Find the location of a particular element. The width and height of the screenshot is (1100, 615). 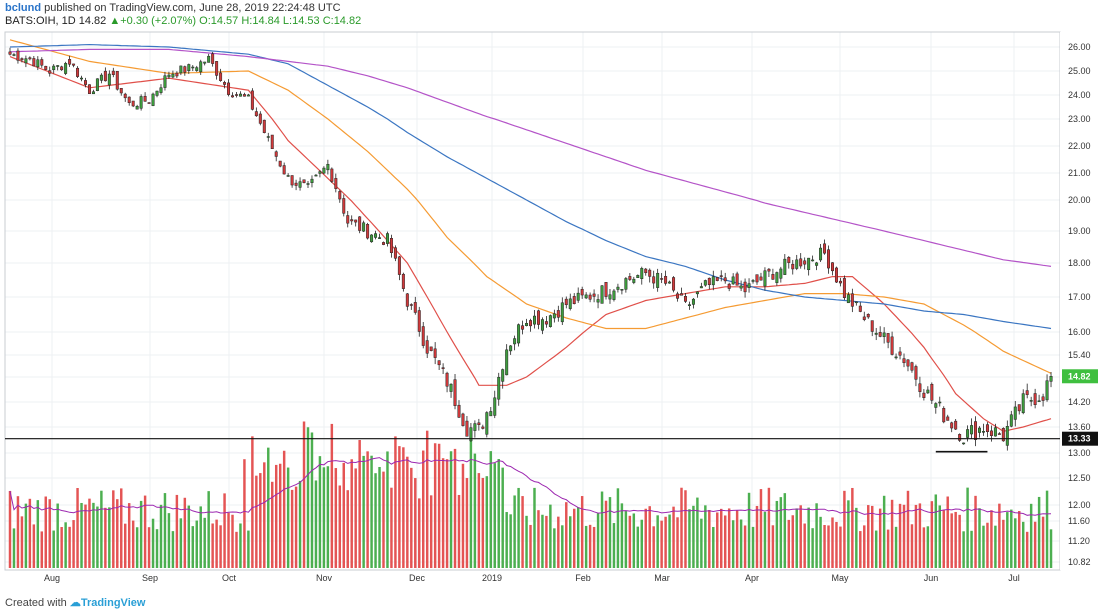

price-tick-label: 15.40 is located at coordinates (1079, 355).